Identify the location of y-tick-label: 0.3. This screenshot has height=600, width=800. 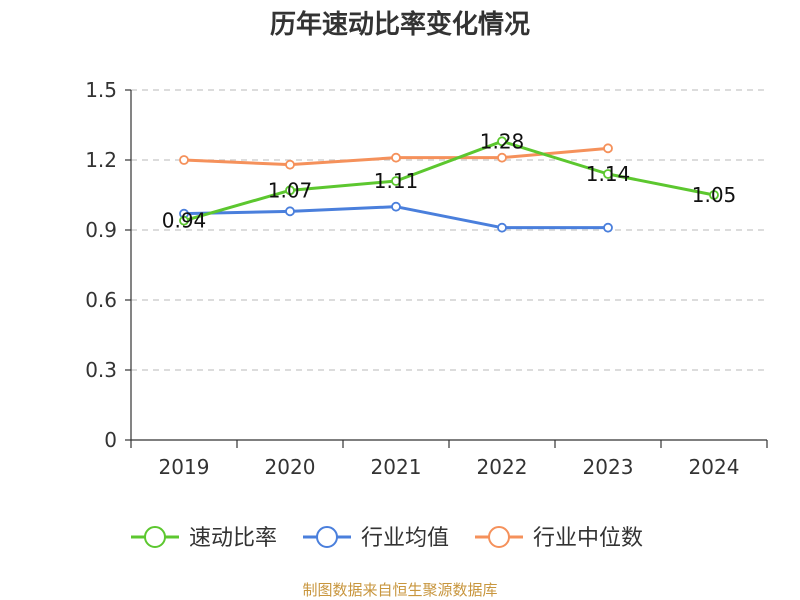
(101, 370).